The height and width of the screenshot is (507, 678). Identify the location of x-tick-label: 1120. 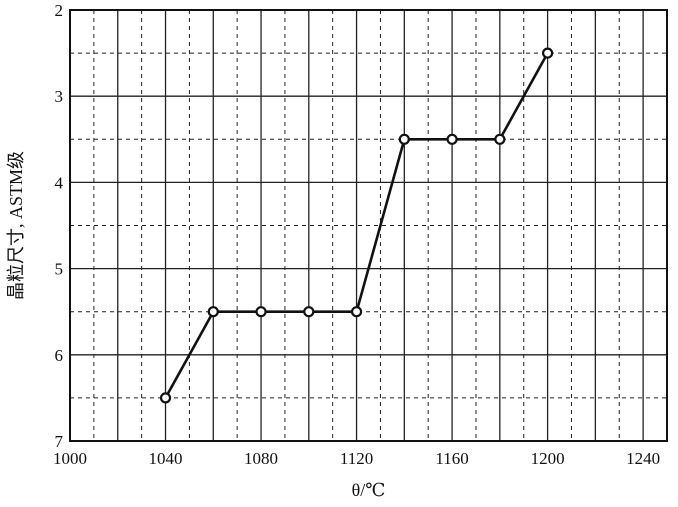
(356, 458).